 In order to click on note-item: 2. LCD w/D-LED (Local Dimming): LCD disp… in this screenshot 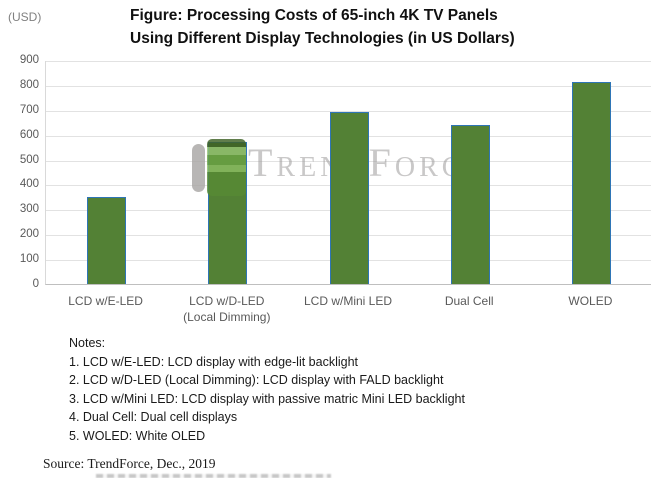, I will do `click(256, 380)`.